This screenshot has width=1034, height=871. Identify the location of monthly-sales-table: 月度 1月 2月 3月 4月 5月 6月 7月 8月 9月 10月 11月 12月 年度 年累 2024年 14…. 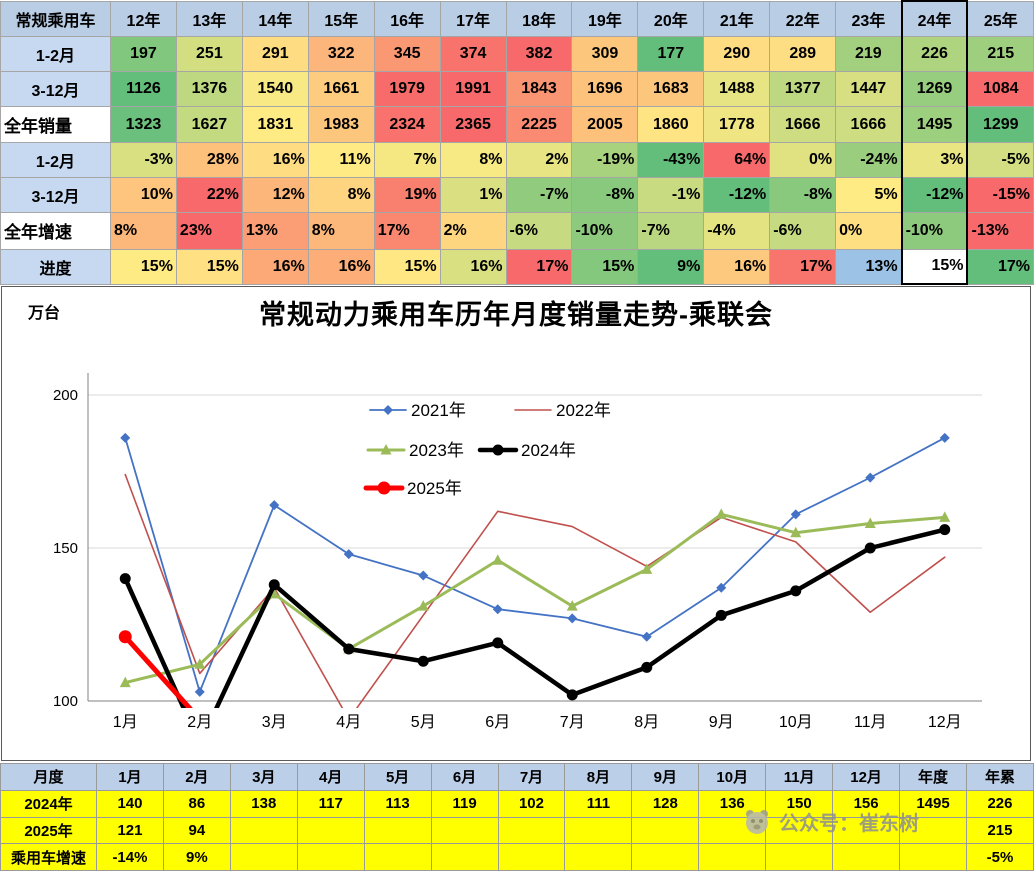
(517, 817).